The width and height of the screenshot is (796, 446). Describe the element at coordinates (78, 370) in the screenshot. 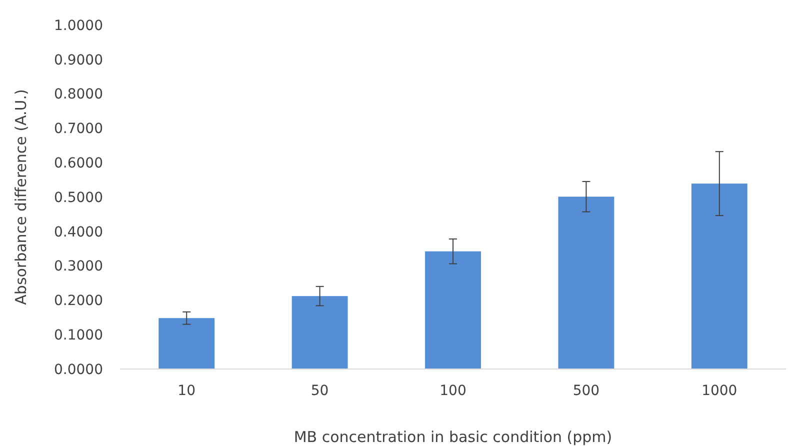

I see `y-tick-label: 0.0000` at that location.